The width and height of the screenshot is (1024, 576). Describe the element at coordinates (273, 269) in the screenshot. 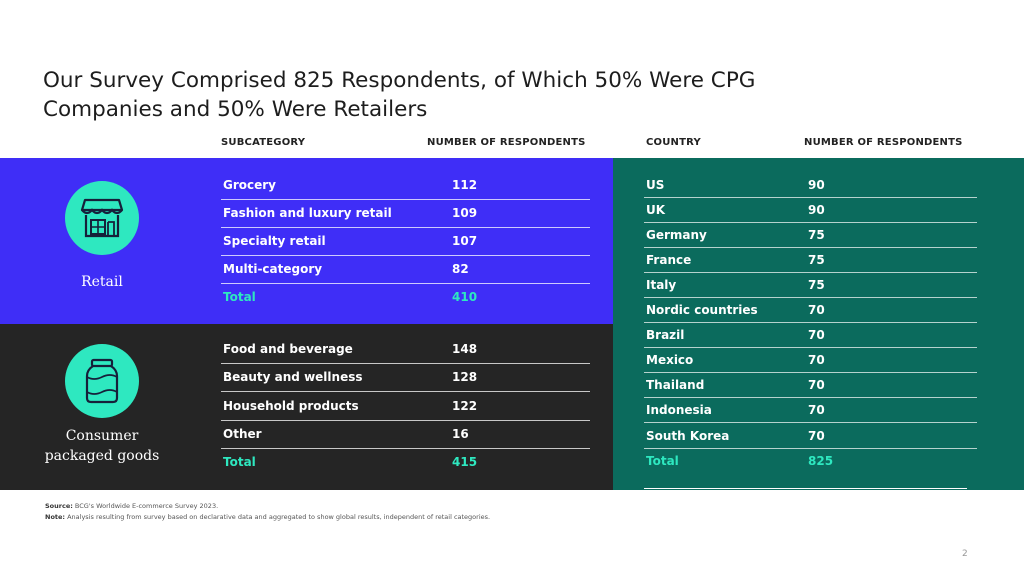

I see `subcategory-name: Multi-category` at that location.